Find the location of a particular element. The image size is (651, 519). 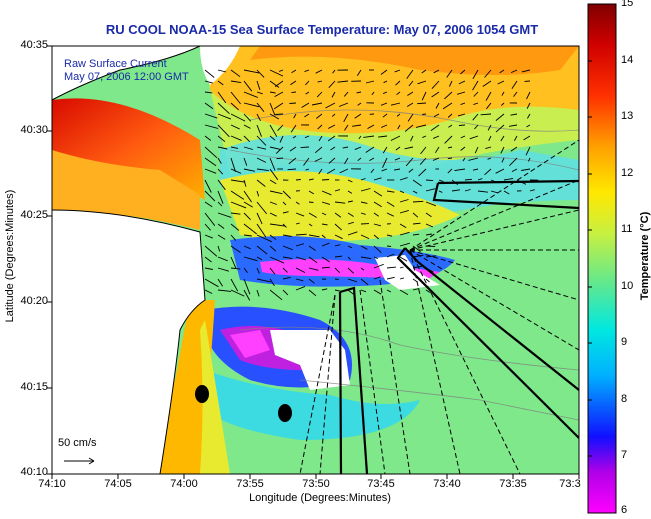

y-tick-label: 40:30 is located at coordinates (34, 130).